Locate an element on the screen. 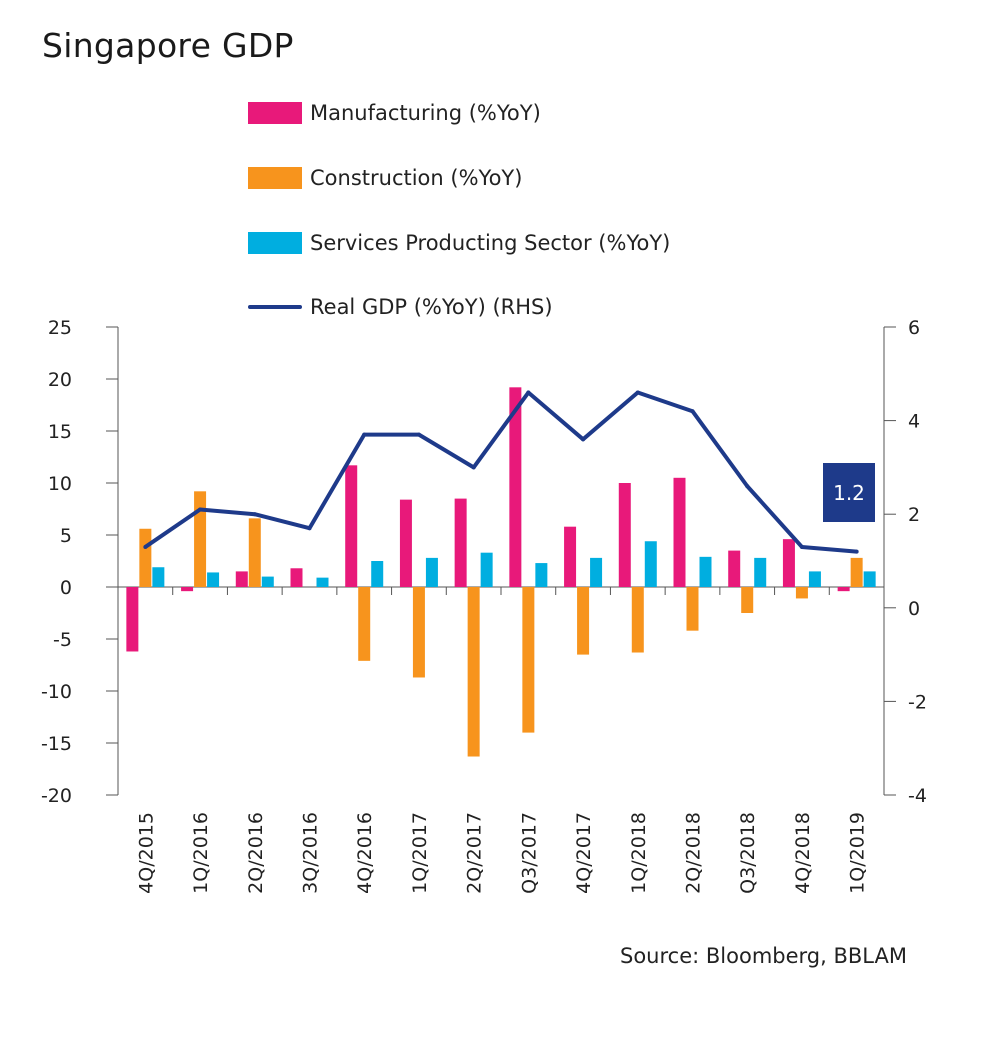 The image size is (1000, 1048). legend-item-gdp: Real GDP (%YoY) (RHS) is located at coordinates (400, 307).